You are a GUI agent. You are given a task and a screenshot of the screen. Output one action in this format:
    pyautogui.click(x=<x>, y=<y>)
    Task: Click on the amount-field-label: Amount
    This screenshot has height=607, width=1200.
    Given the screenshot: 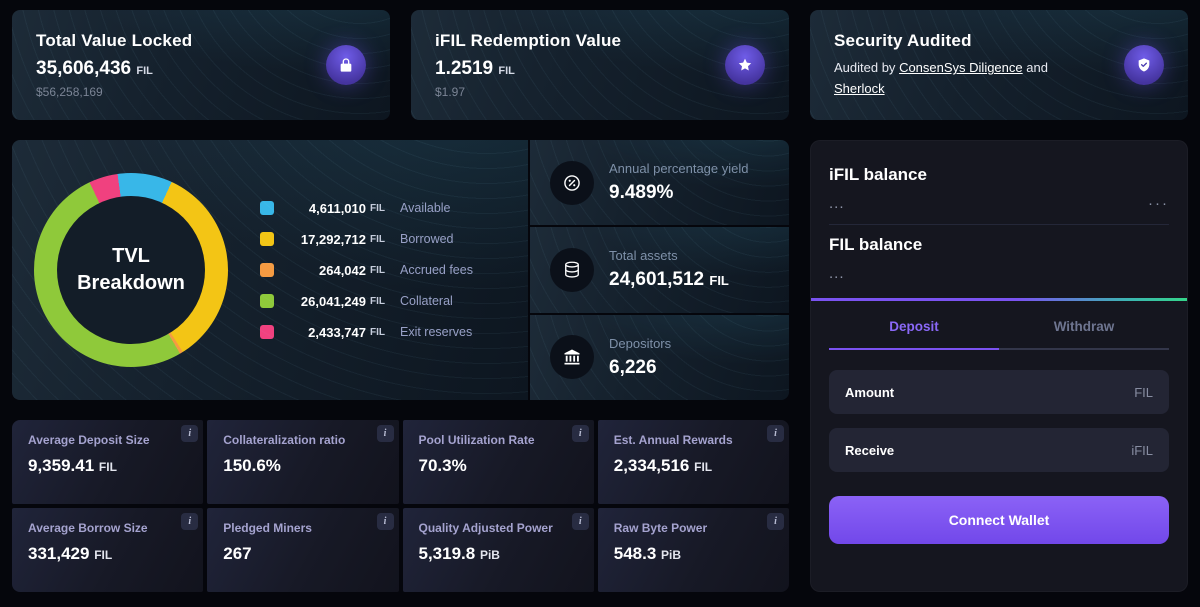 What is the action you would take?
    pyautogui.click(x=870, y=392)
    